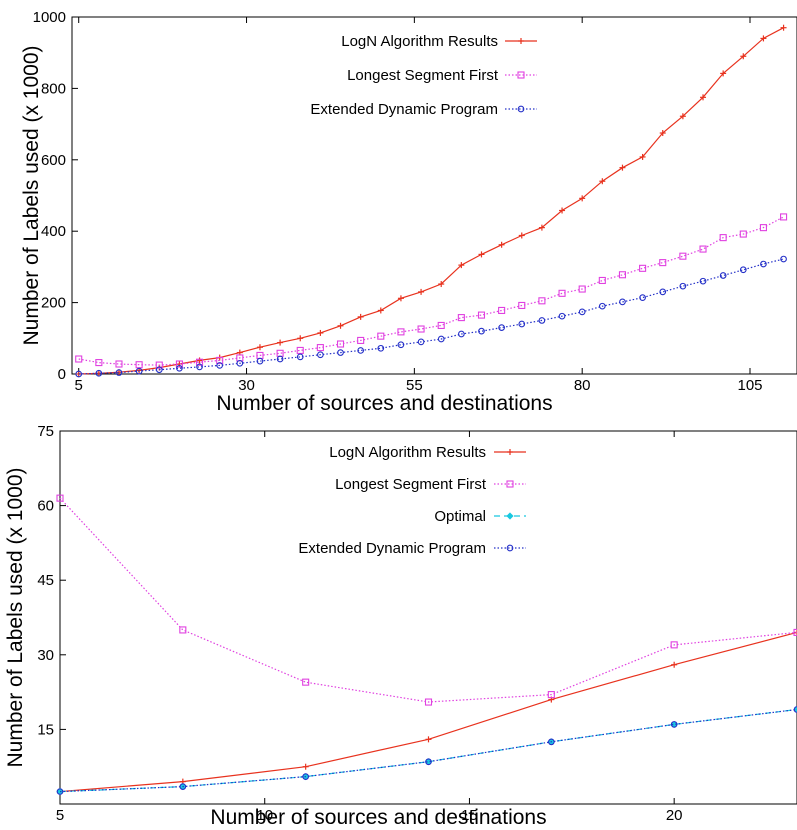 The height and width of the screenshot is (830, 797). What do you see at coordinates (414, 385) in the screenshot?
I see `x-tick-label: 55` at bounding box center [414, 385].